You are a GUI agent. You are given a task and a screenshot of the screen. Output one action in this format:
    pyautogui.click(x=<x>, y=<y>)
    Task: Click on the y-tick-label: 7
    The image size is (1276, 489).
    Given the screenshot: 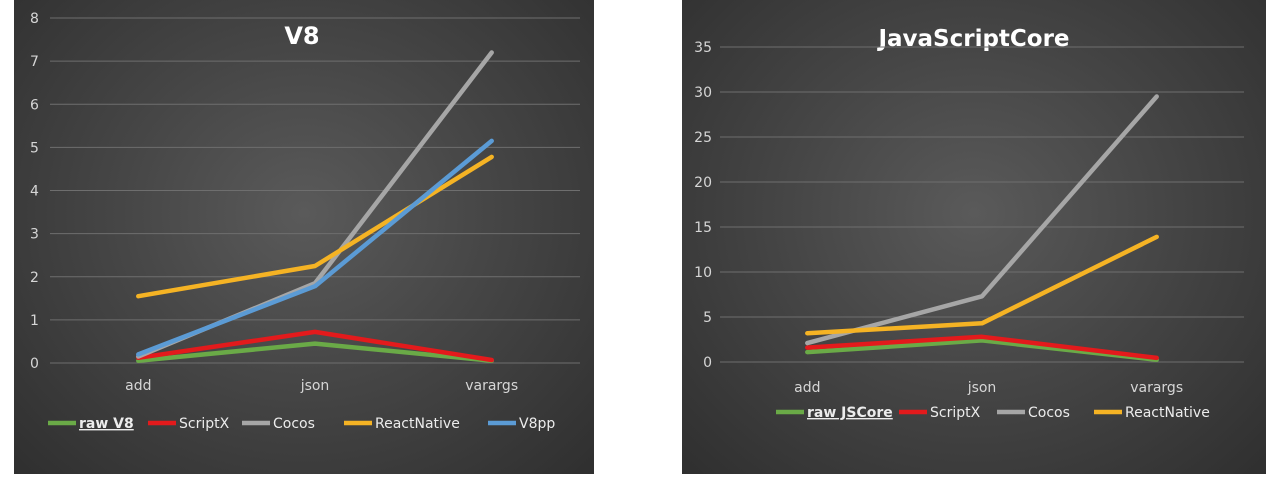 What is the action you would take?
    pyautogui.click(x=34, y=62)
    